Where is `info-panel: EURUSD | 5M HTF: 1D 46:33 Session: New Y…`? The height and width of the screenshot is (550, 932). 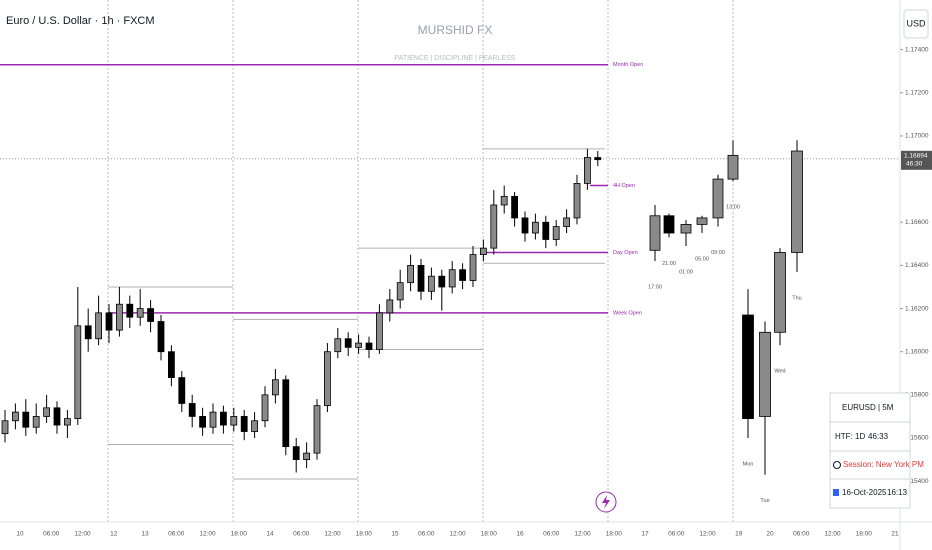 info-panel: EURUSD | 5M HTF: 1D 46:33 Session: New Y… is located at coordinates (876, 450).